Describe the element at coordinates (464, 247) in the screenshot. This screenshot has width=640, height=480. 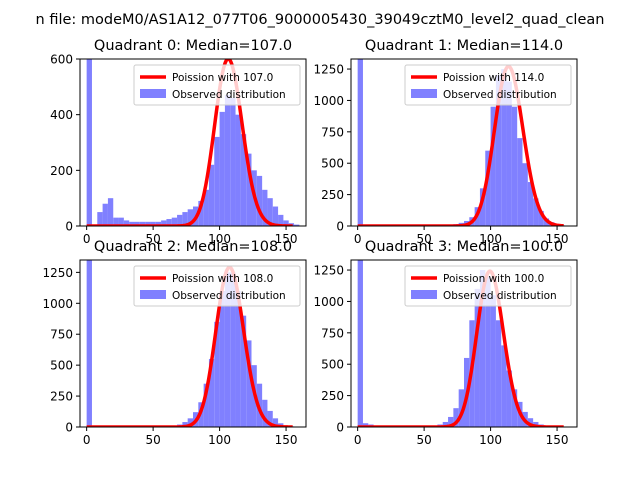
I see `subplot-title: Quadrant 3: Median=100.0` at that location.